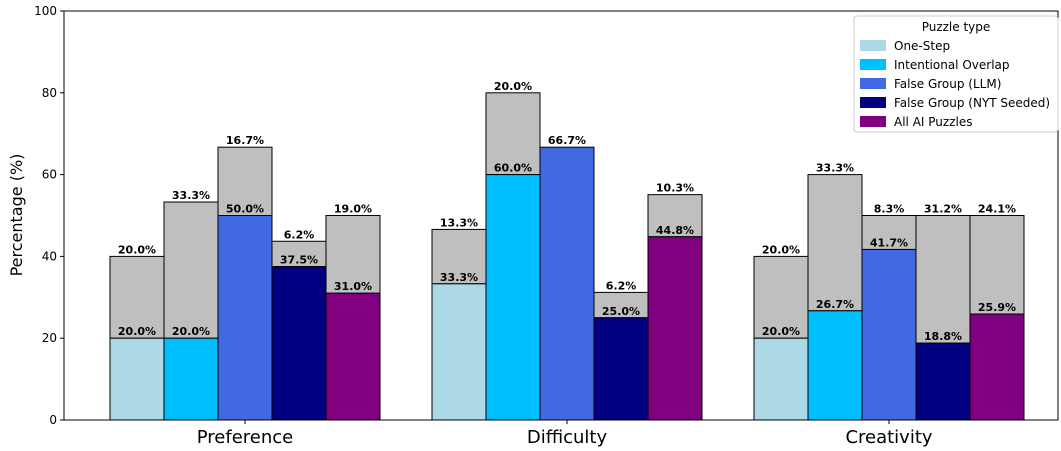  Describe the element at coordinates (997, 307) in the screenshot. I see `data-label-base: 25.9%` at that location.